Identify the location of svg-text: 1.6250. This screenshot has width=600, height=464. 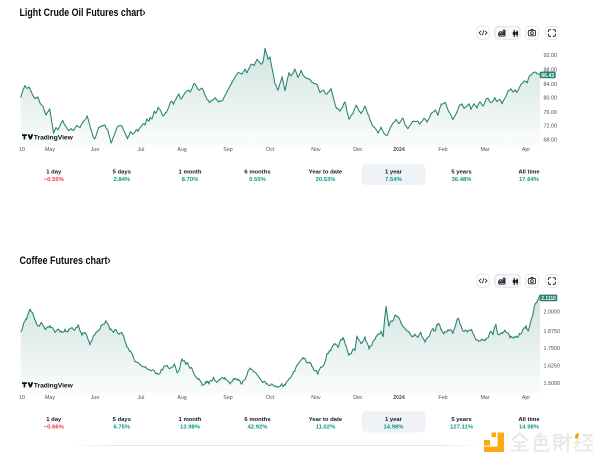
(552, 366).